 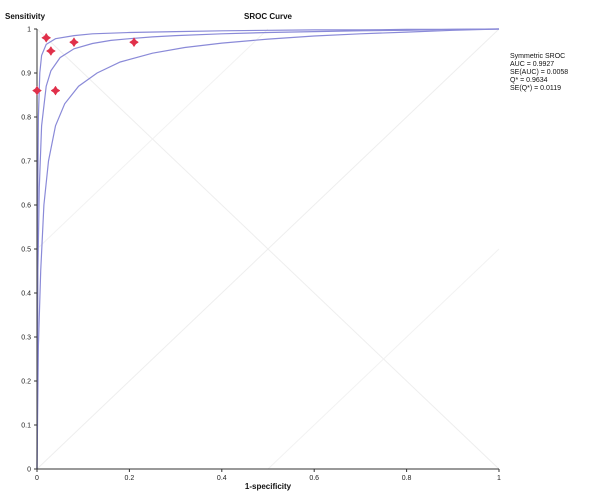 I want to click on point-layer, so click(x=85, y=64).